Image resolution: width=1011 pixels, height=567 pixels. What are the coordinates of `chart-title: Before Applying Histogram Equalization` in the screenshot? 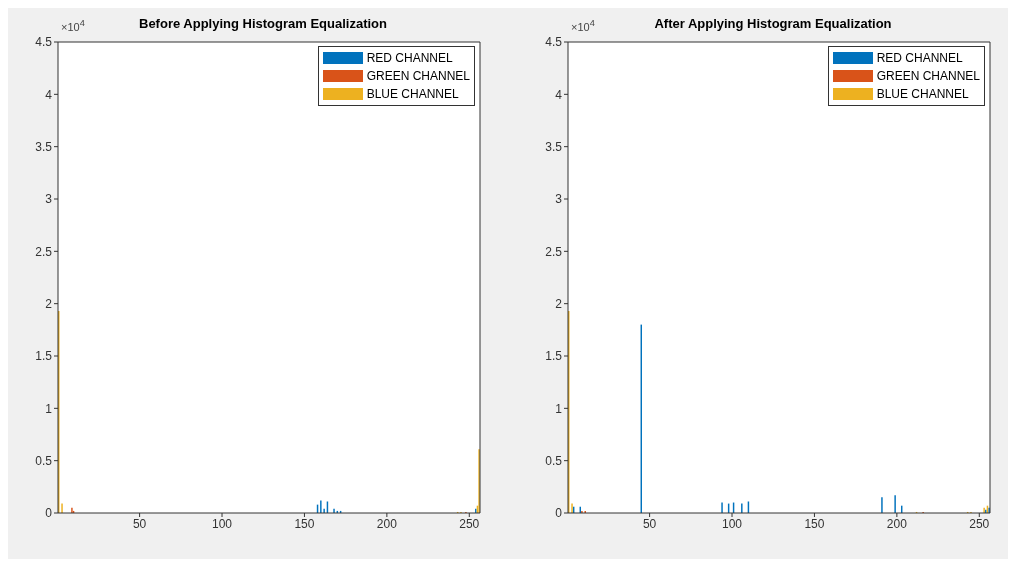 It's located at (263, 23).